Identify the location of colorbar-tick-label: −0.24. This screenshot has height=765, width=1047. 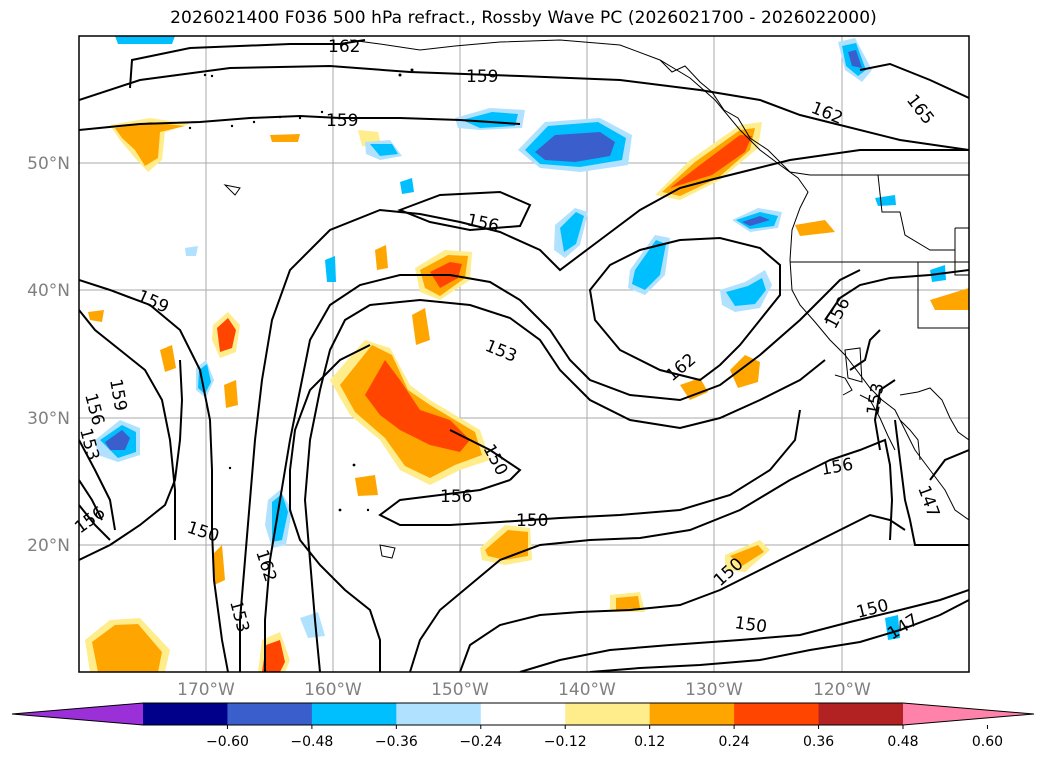
(480, 742).